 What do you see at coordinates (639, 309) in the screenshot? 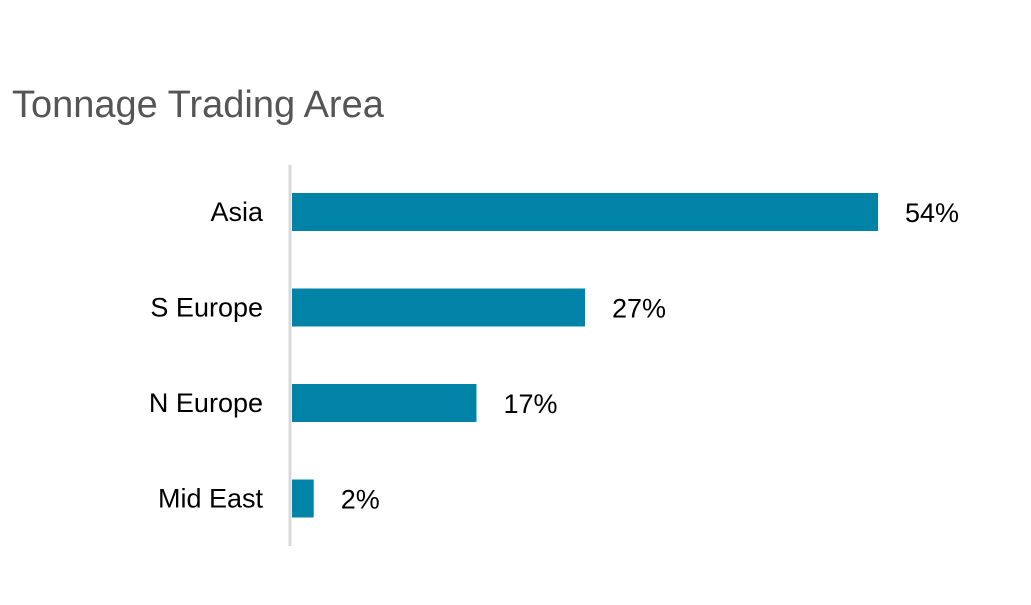
I see `data-label: 27%` at bounding box center [639, 309].